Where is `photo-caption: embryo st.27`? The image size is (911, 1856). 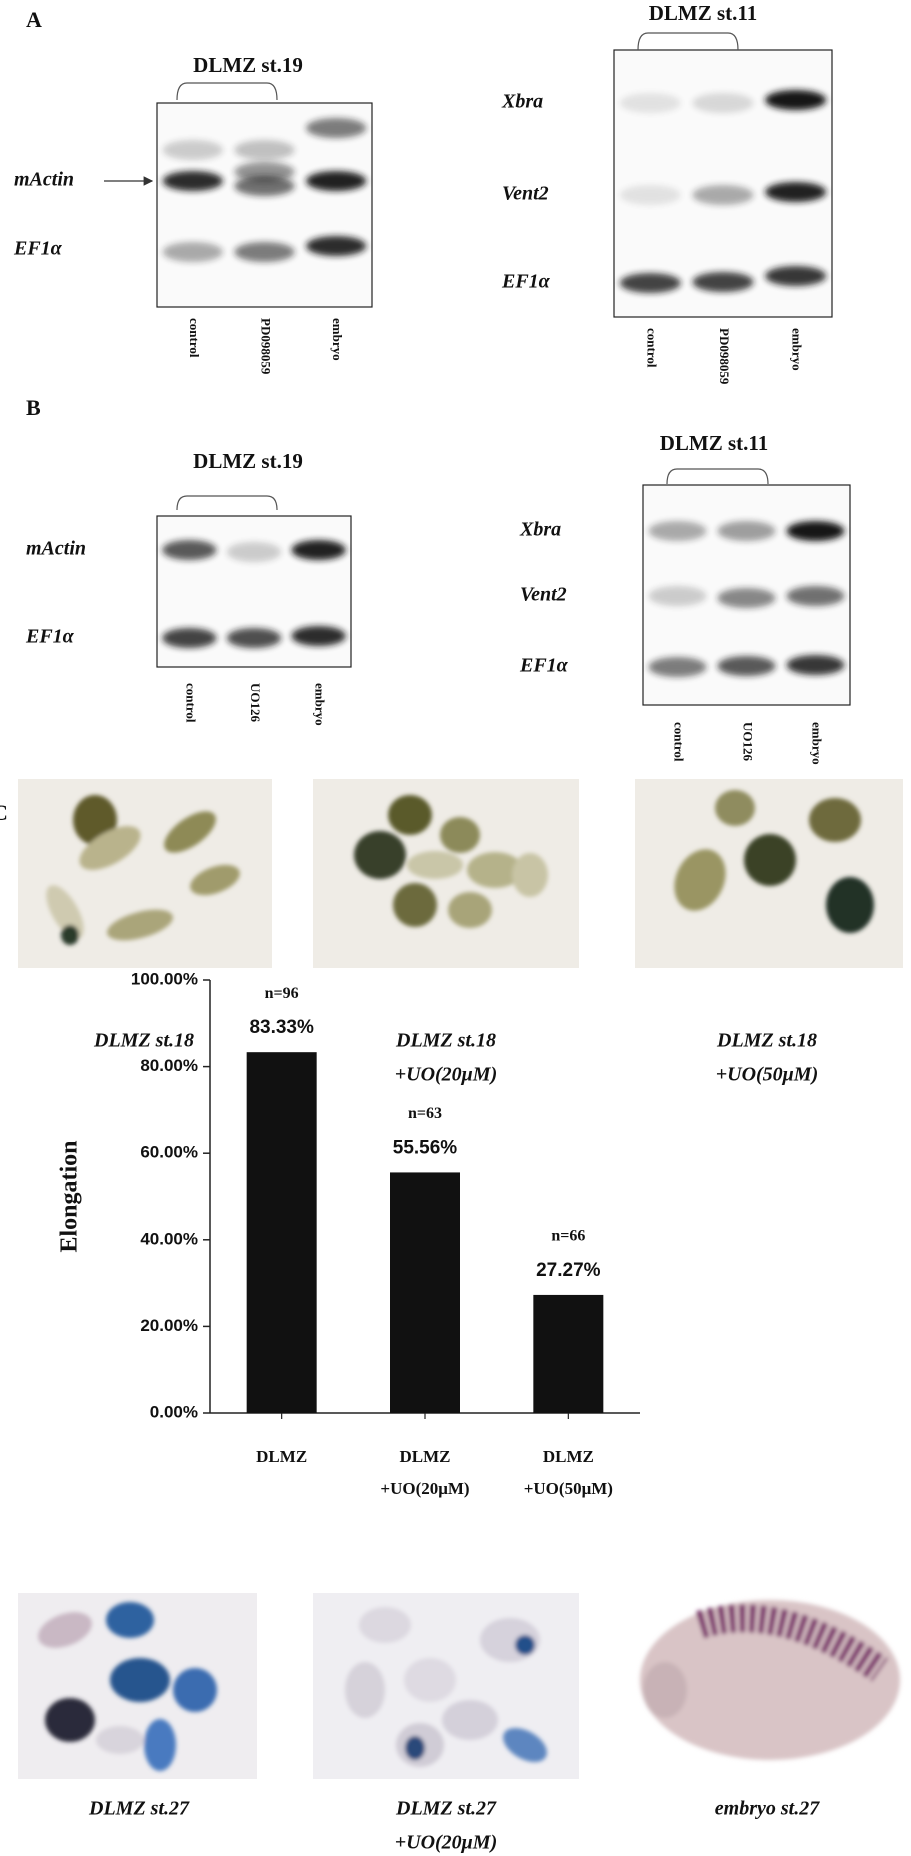 photo-caption: embryo st.27 is located at coordinates (767, 1809).